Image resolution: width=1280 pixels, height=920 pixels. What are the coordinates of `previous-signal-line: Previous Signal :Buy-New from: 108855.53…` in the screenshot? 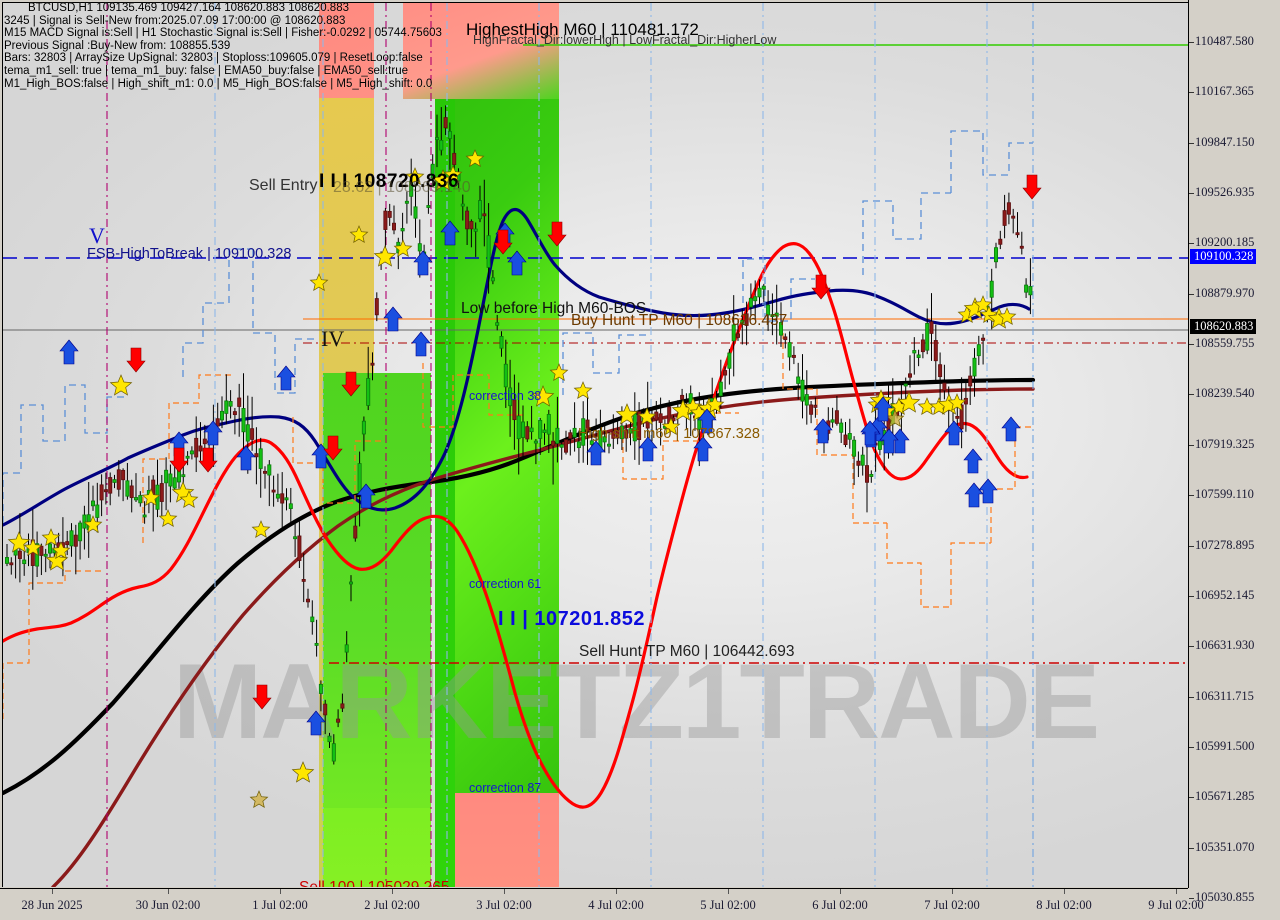 It's located at (117, 45).